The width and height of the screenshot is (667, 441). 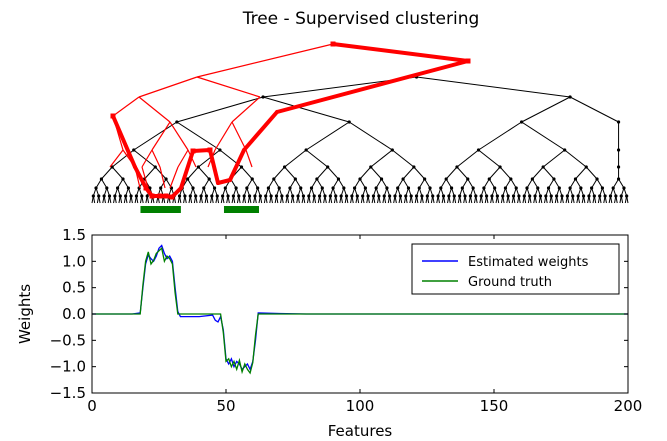 I want to click on x-tick-label: 100, so click(x=360, y=406).